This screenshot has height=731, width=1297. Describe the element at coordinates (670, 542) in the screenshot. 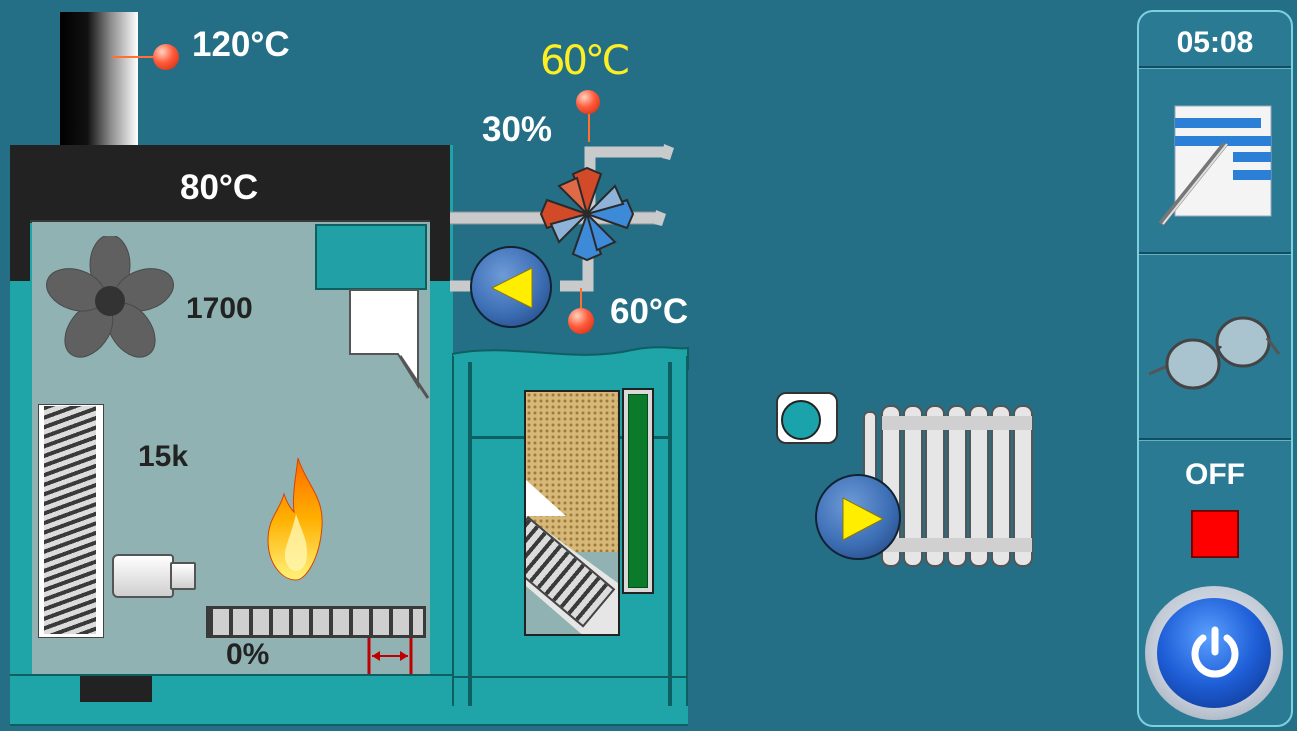

I see `hopper-inner-right` at that location.